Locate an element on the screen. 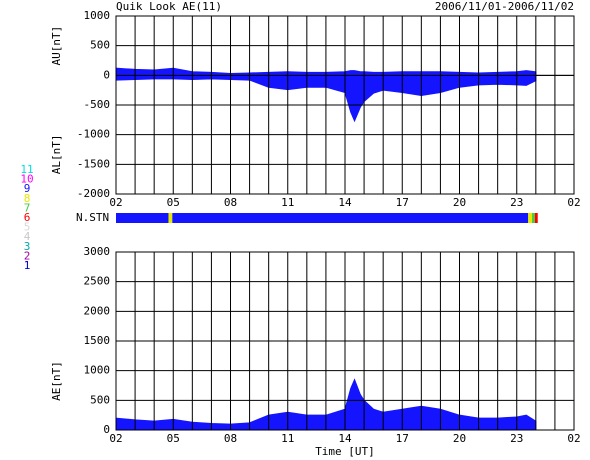  station-legend-label: 4 is located at coordinates (27, 236).